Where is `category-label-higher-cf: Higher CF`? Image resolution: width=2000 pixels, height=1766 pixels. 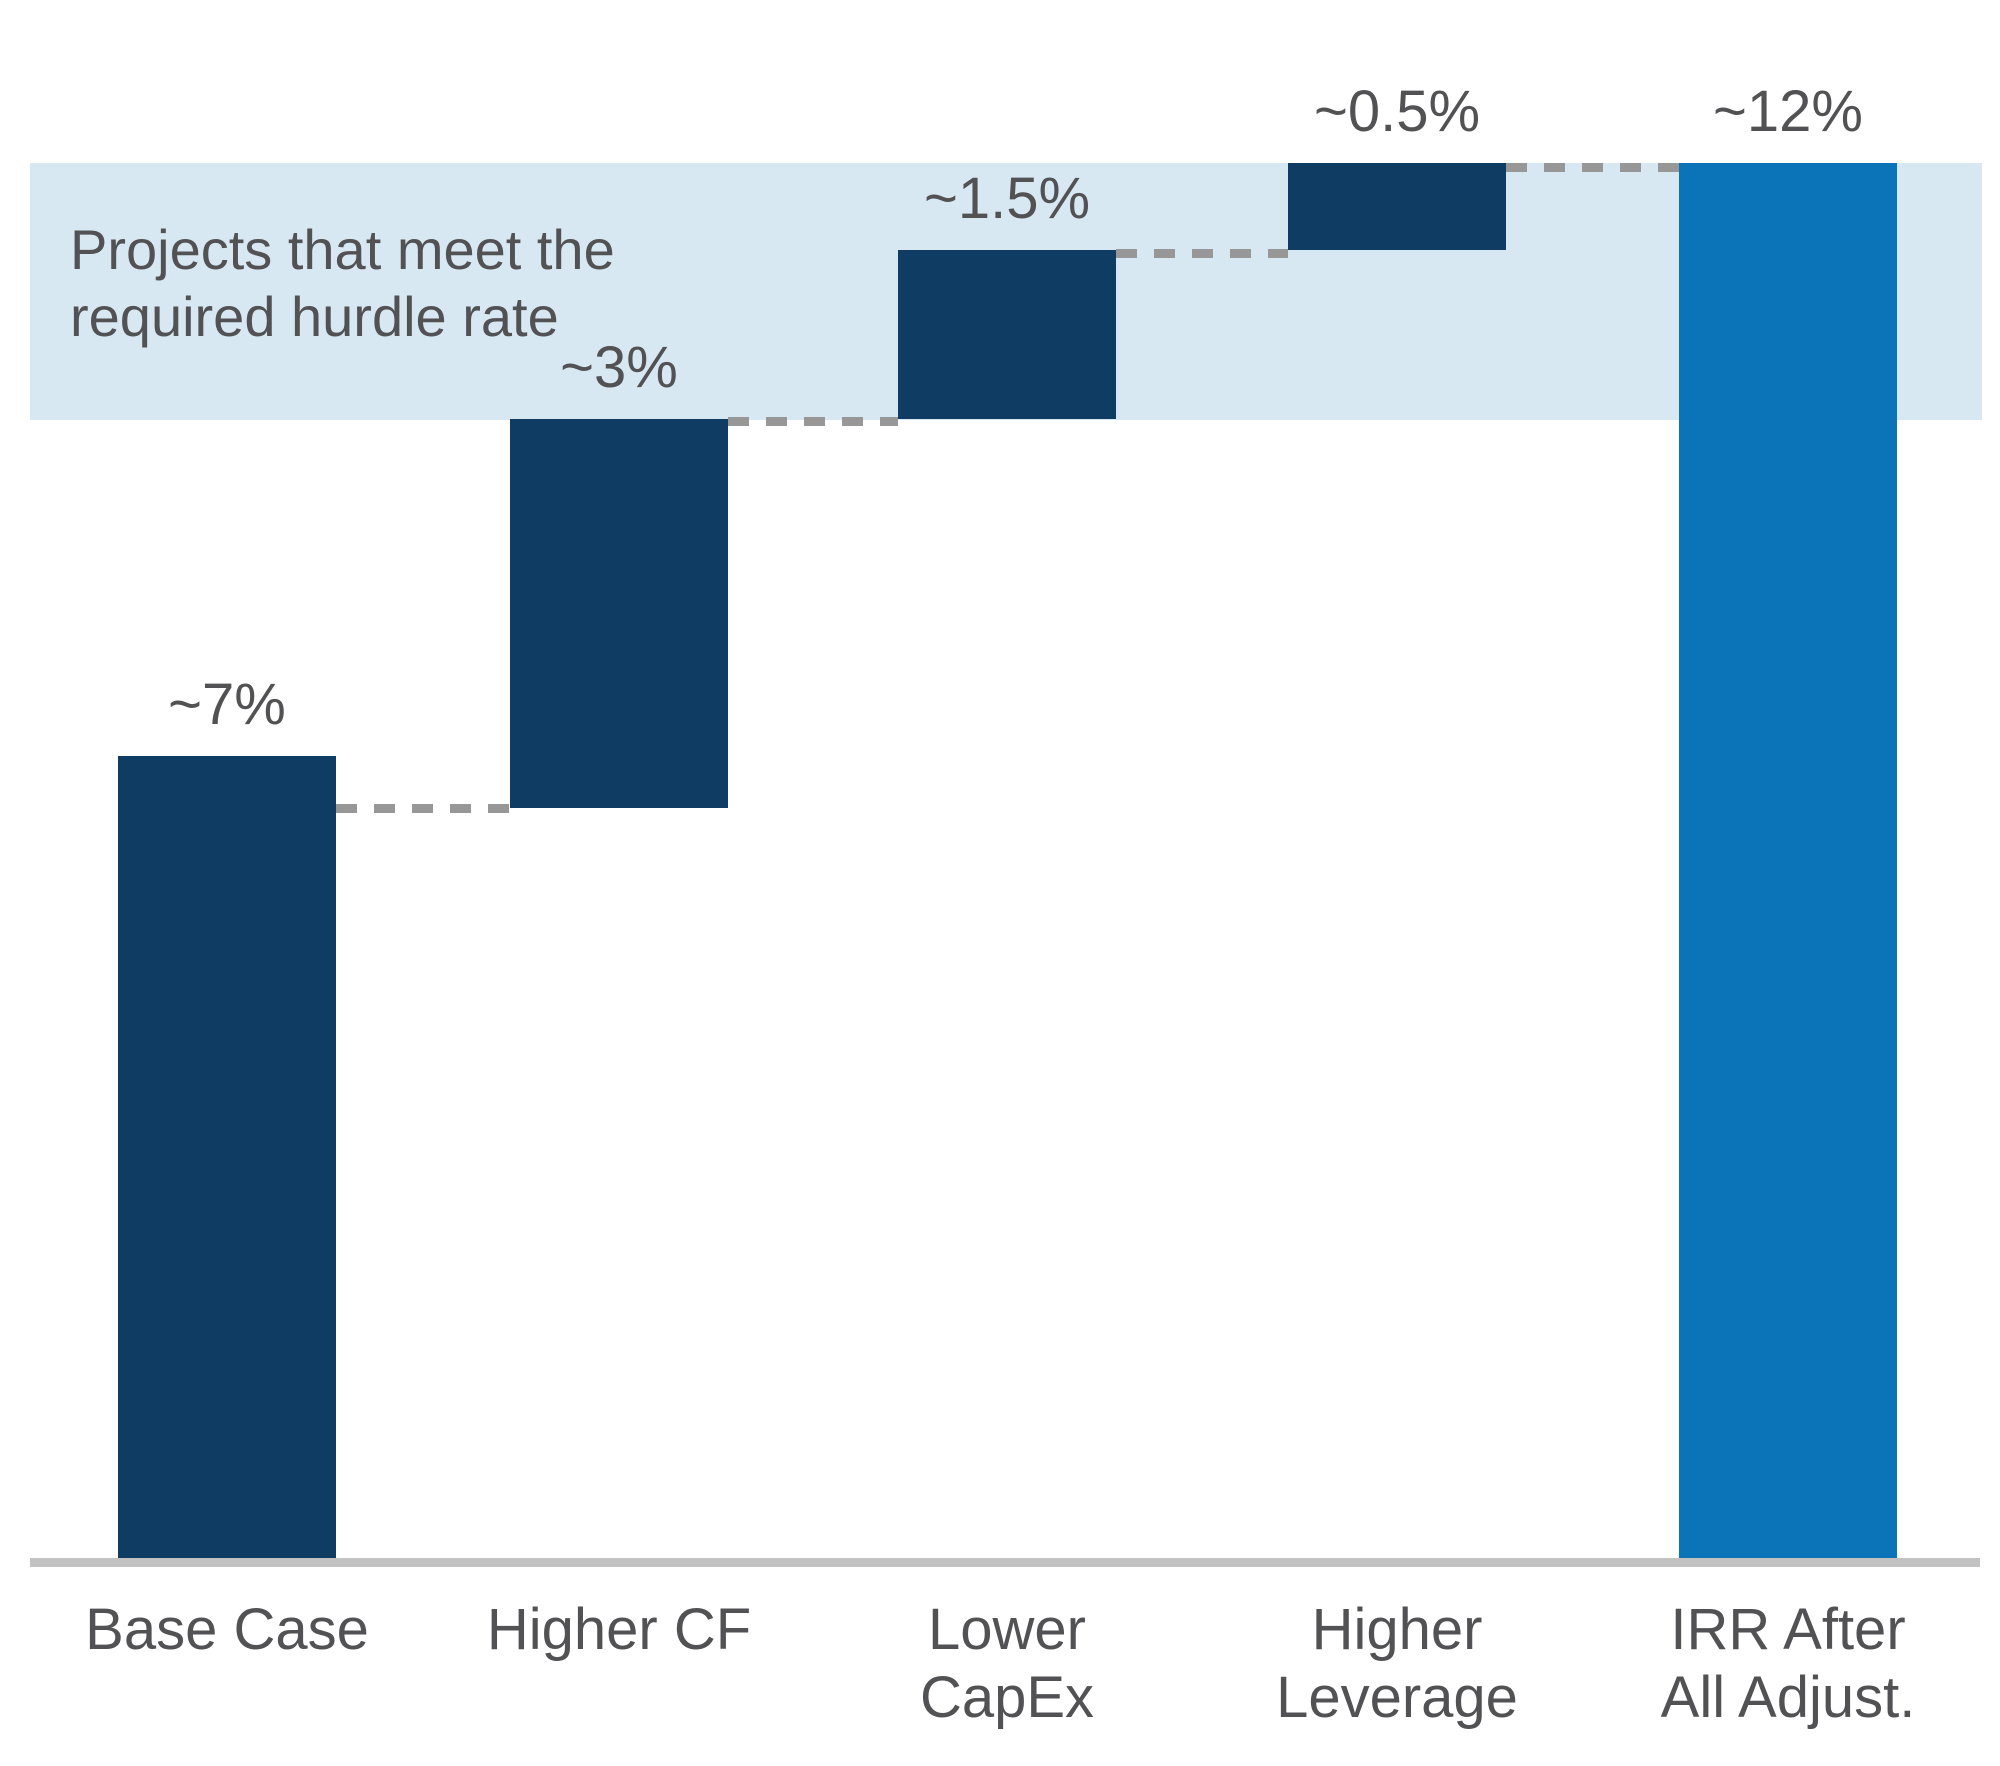 category-label-higher-cf: Higher CF is located at coordinates (619, 1630).